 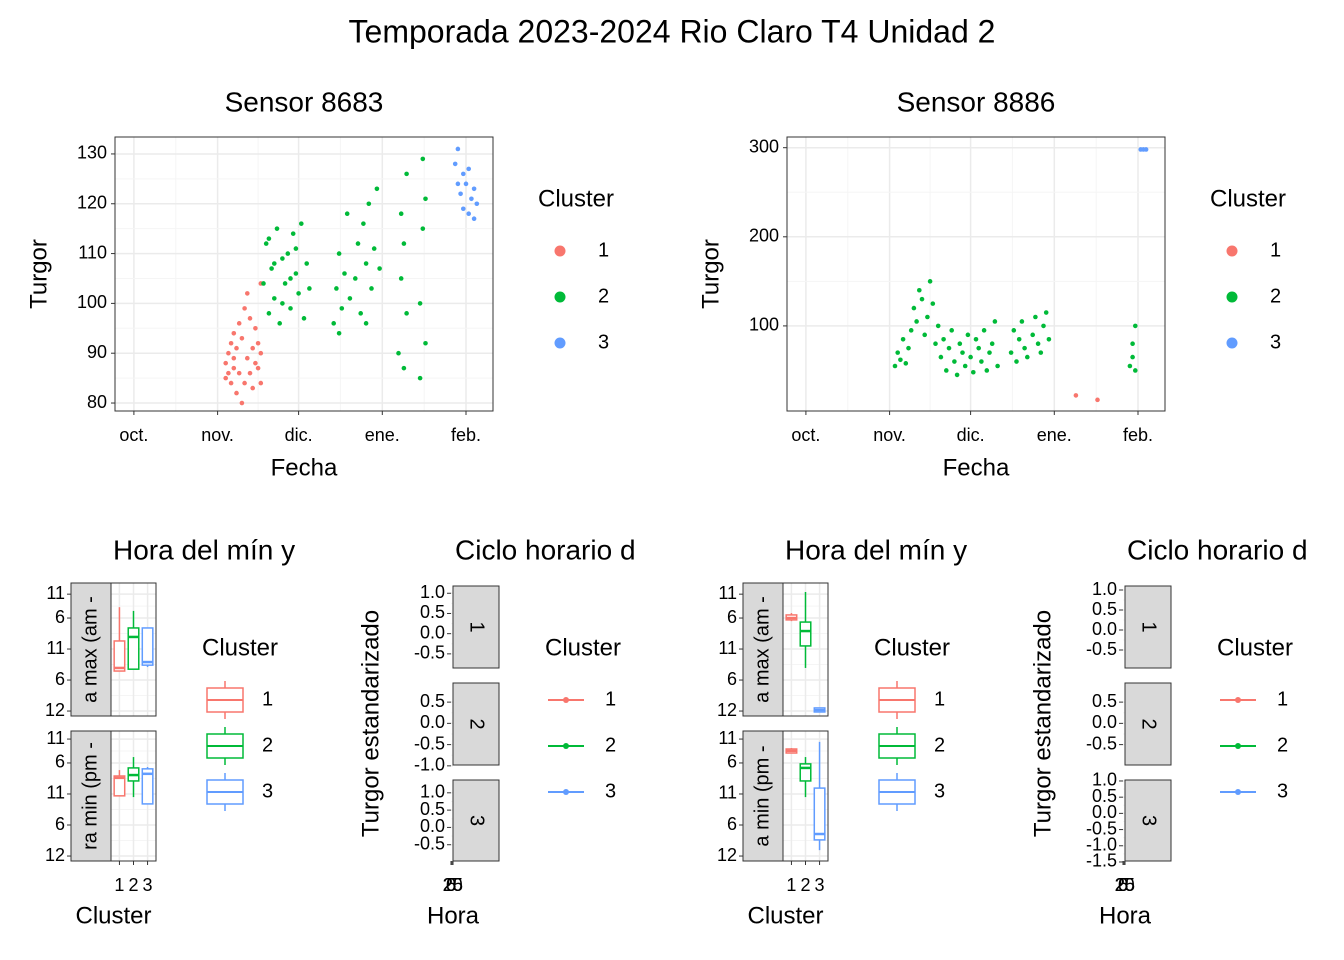 I want to click on y-tick-label: 90, so click(x=97, y=352).